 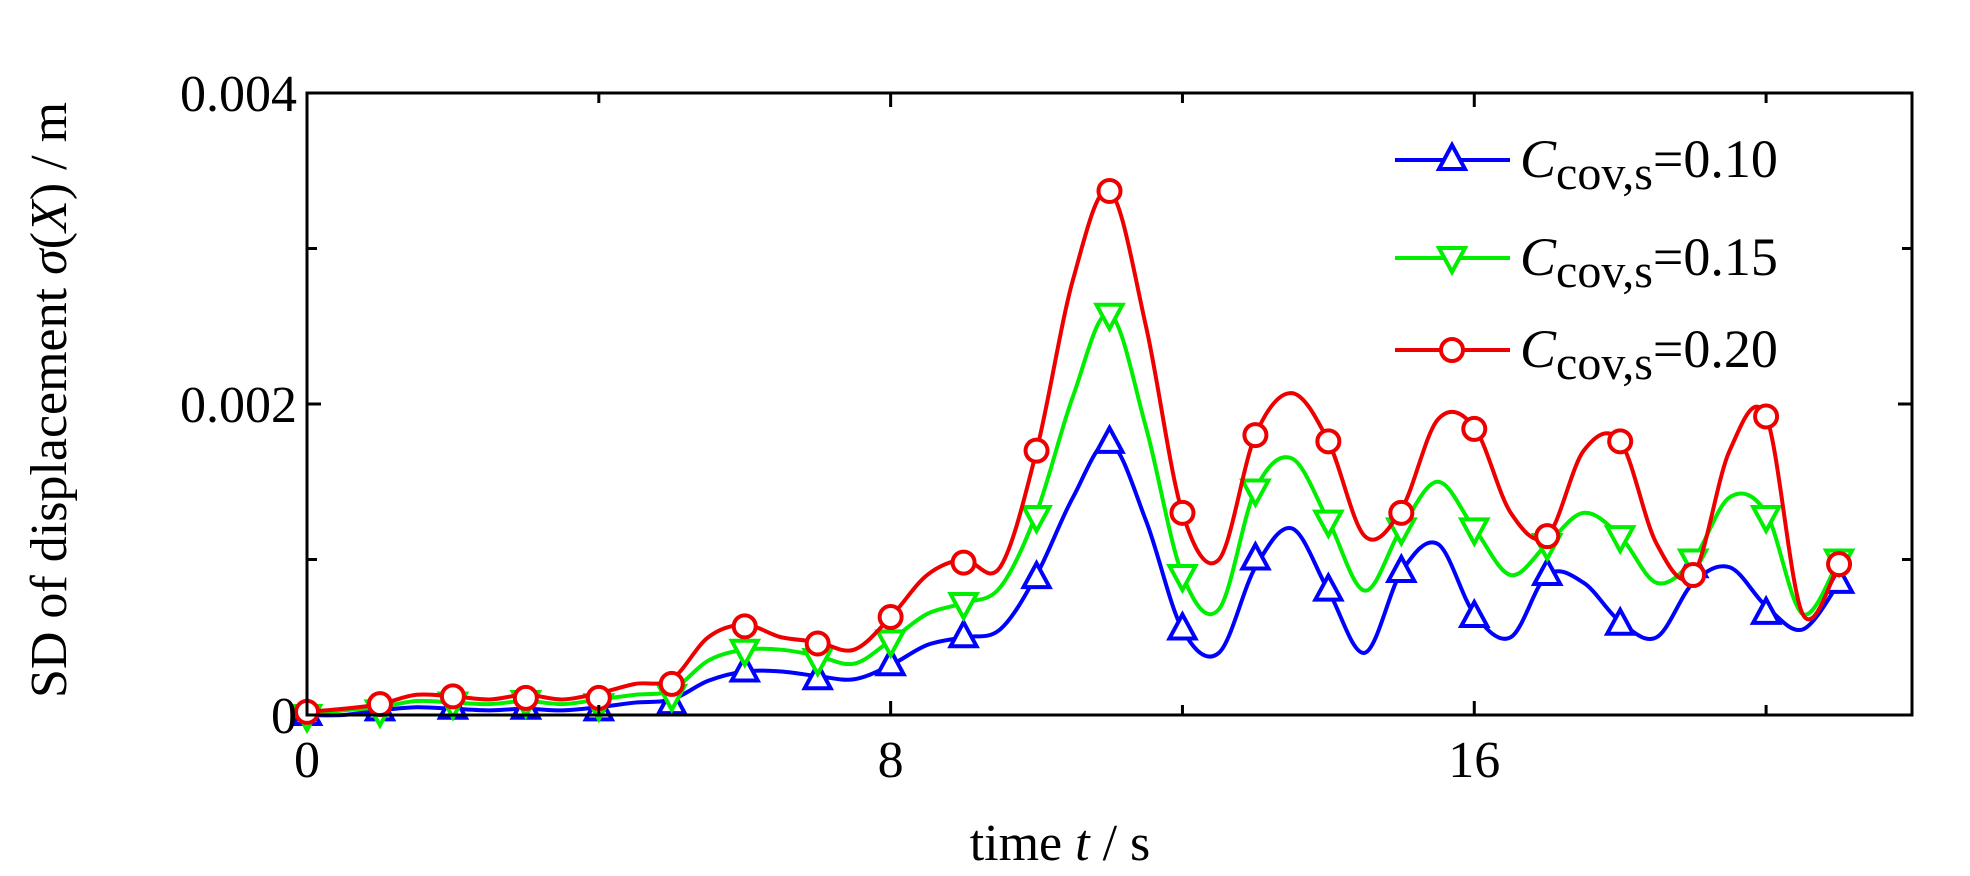 What do you see at coordinates (1474, 760) in the screenshot?
I see `x-tick-label-2: 16` at bounding box center [1474, 760].